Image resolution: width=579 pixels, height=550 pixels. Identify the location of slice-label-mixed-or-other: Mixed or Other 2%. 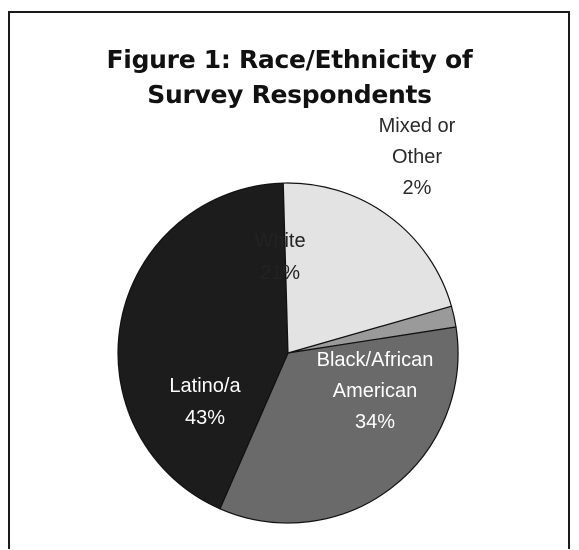
(417, 157).